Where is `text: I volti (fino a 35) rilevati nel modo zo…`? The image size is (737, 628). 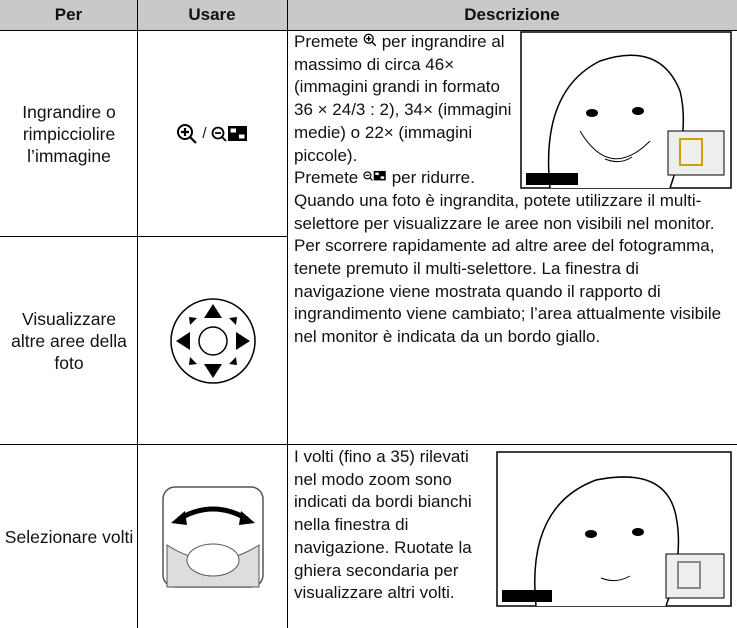 text: I volti (fino a 35) rilevati nel modo zo… is located at coordinates (383, 525).